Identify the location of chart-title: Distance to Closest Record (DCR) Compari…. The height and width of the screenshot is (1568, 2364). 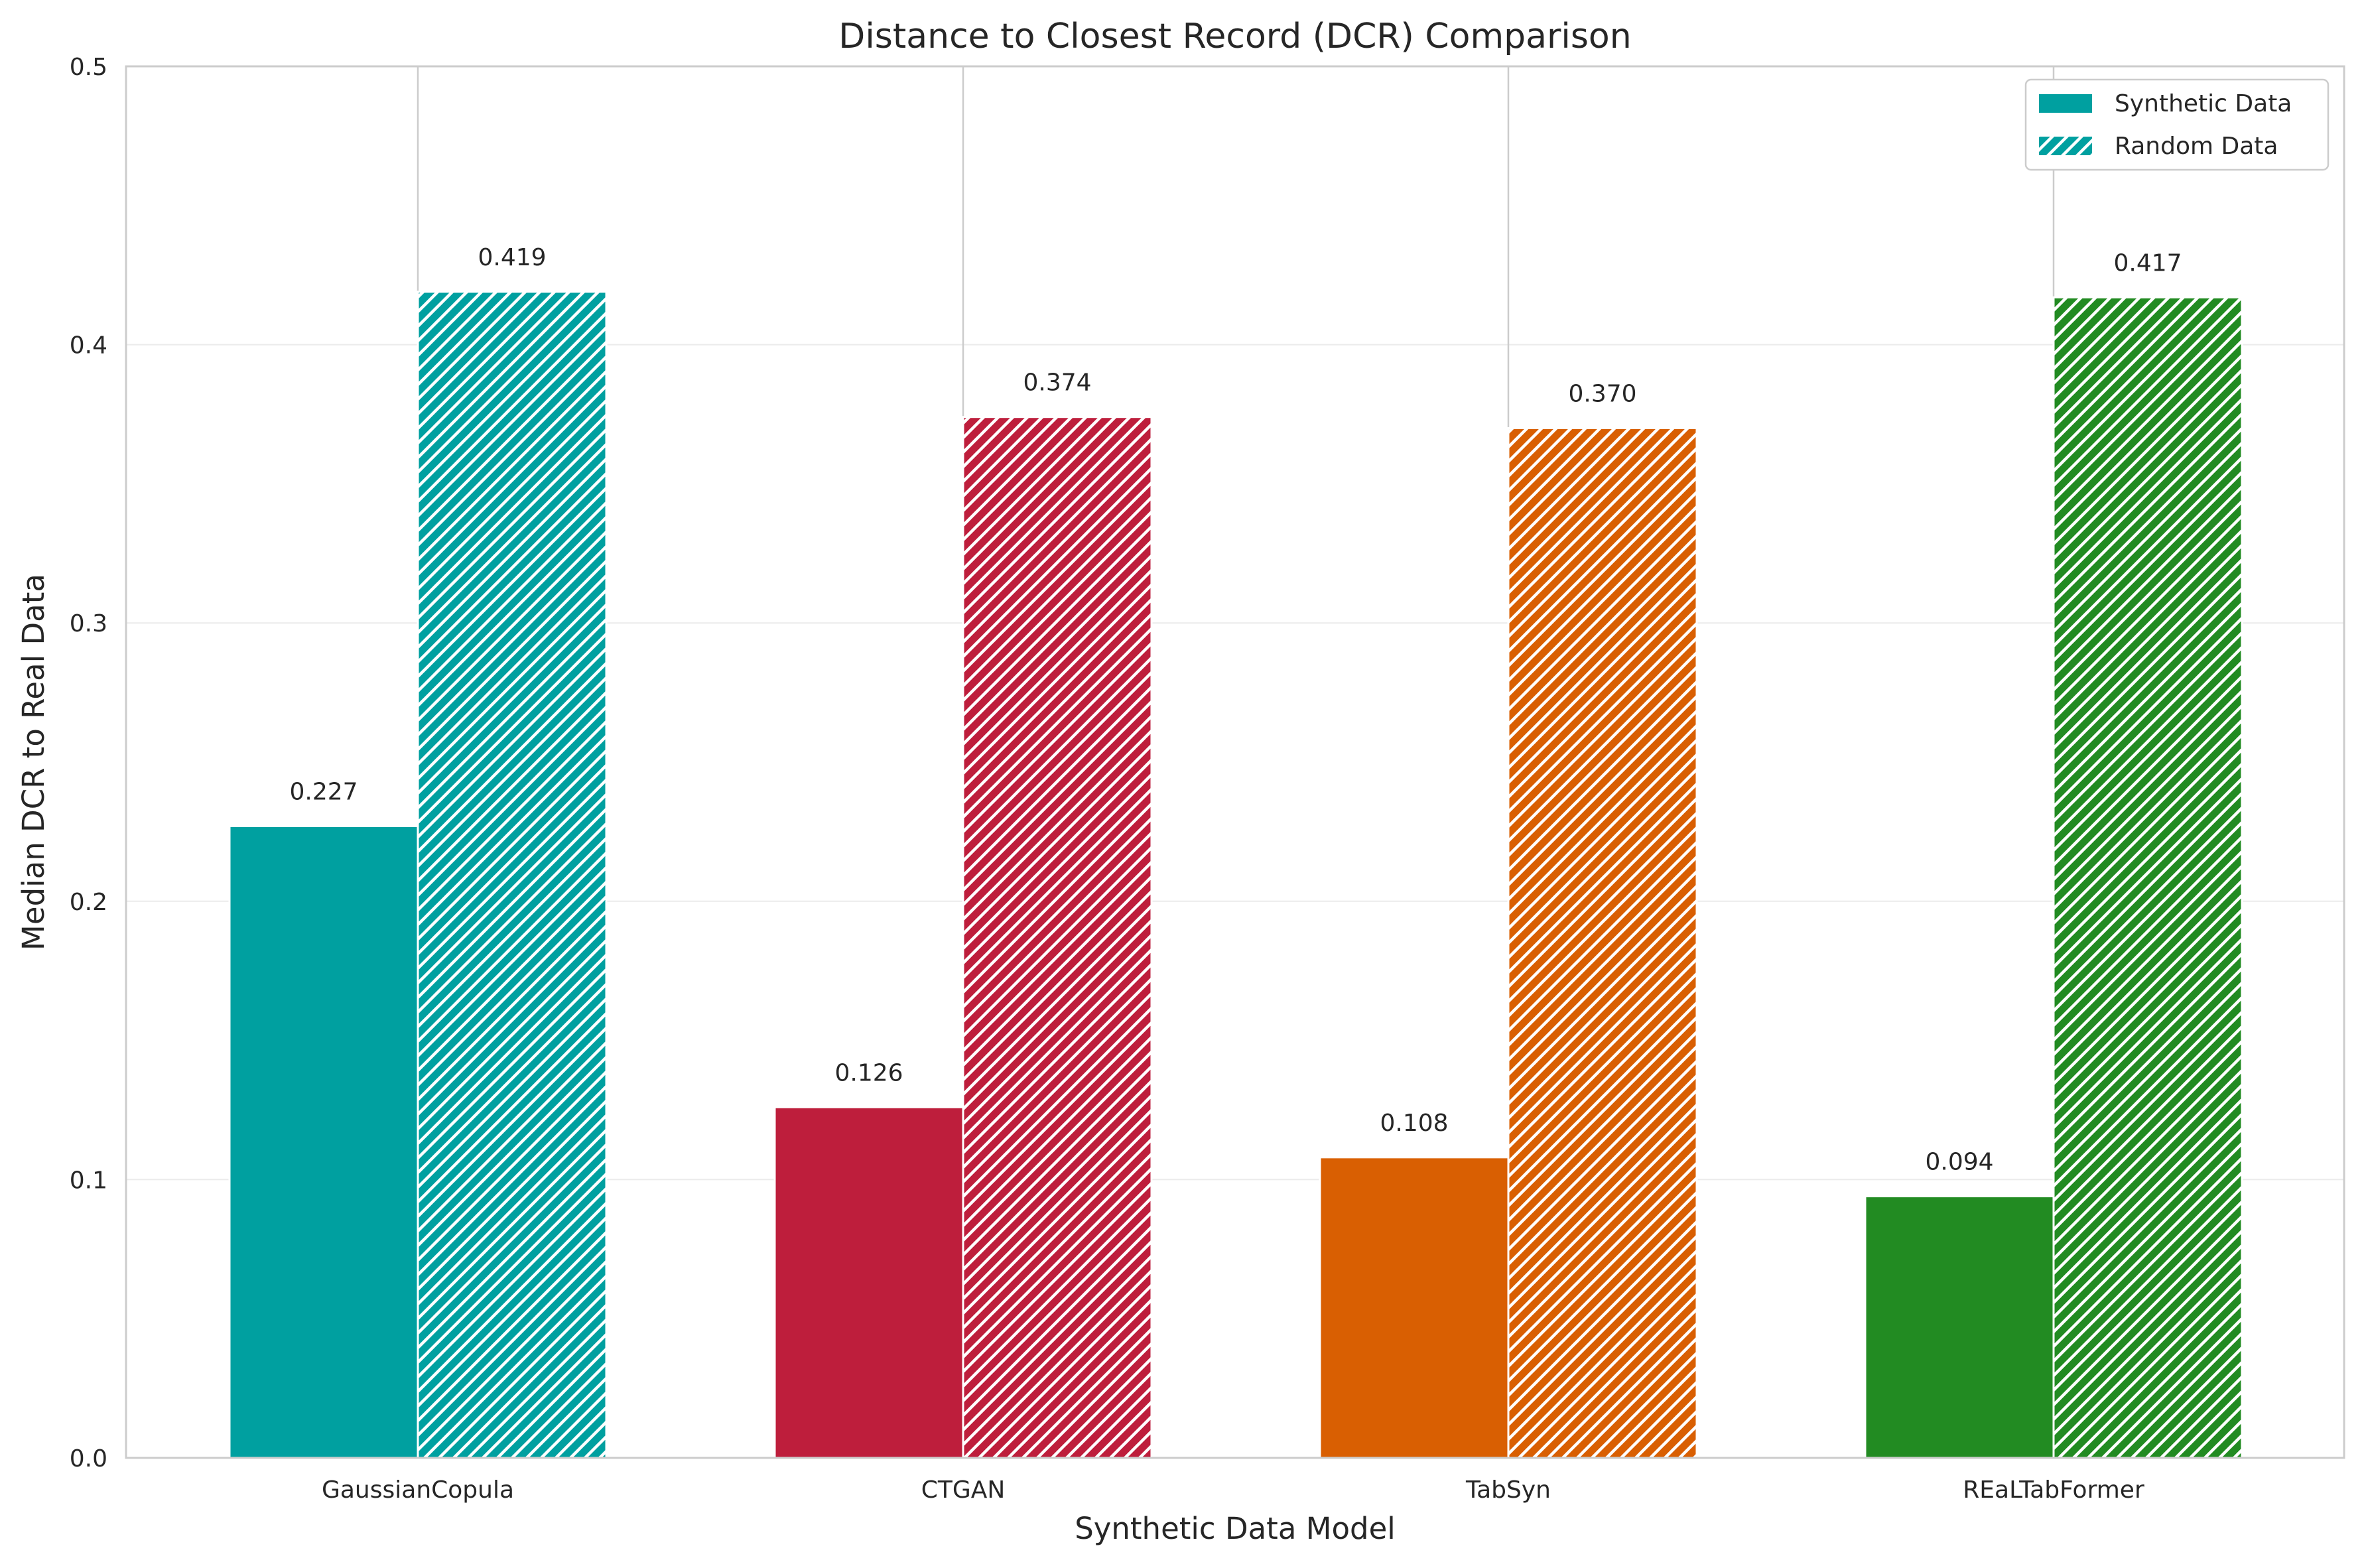
(1234, 36).